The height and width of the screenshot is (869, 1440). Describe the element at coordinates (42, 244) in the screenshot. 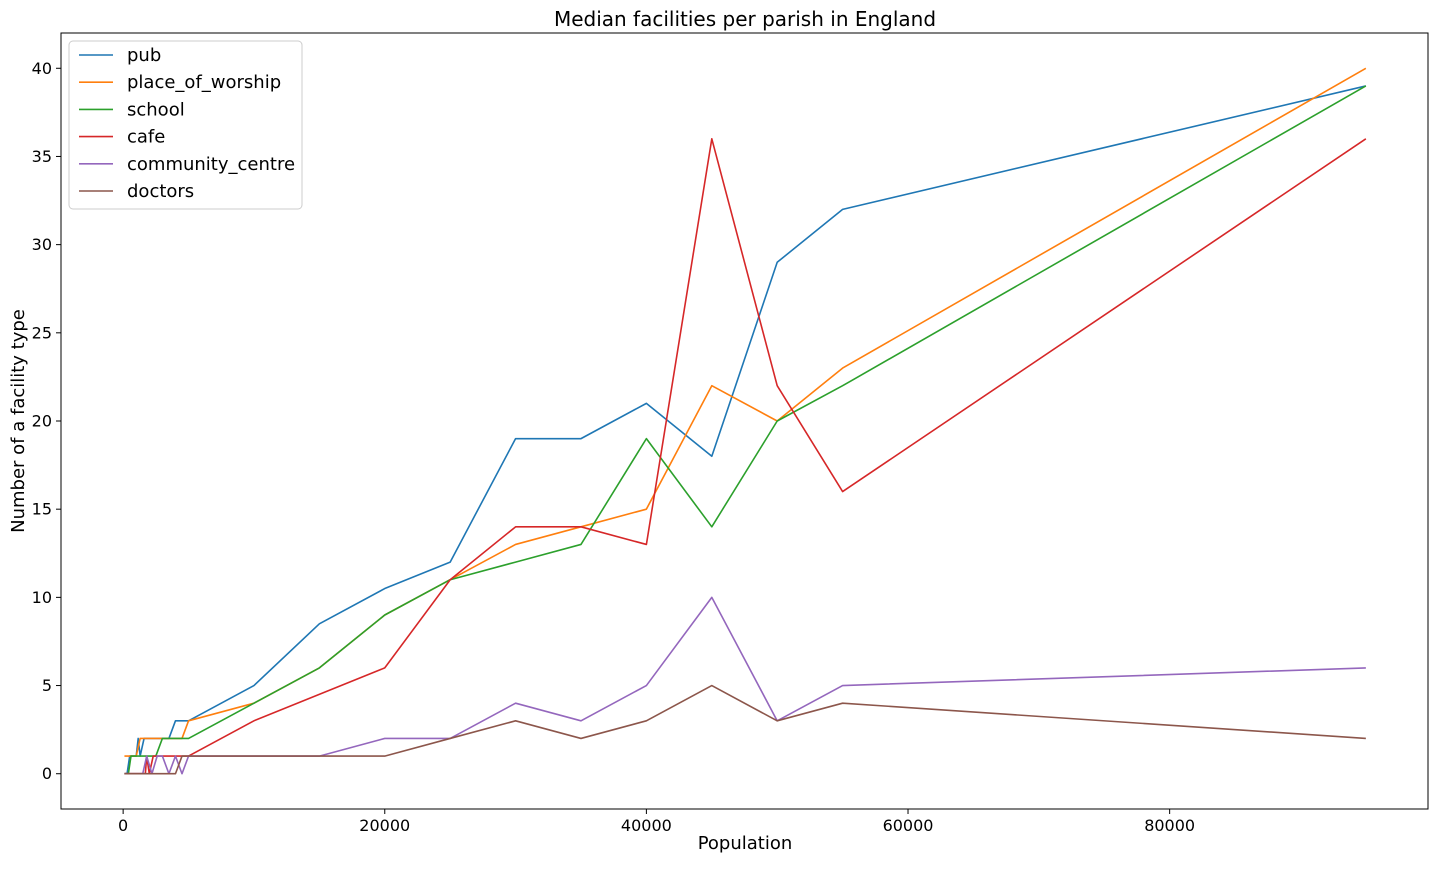

I see `y-tick-label: 30` at that location.